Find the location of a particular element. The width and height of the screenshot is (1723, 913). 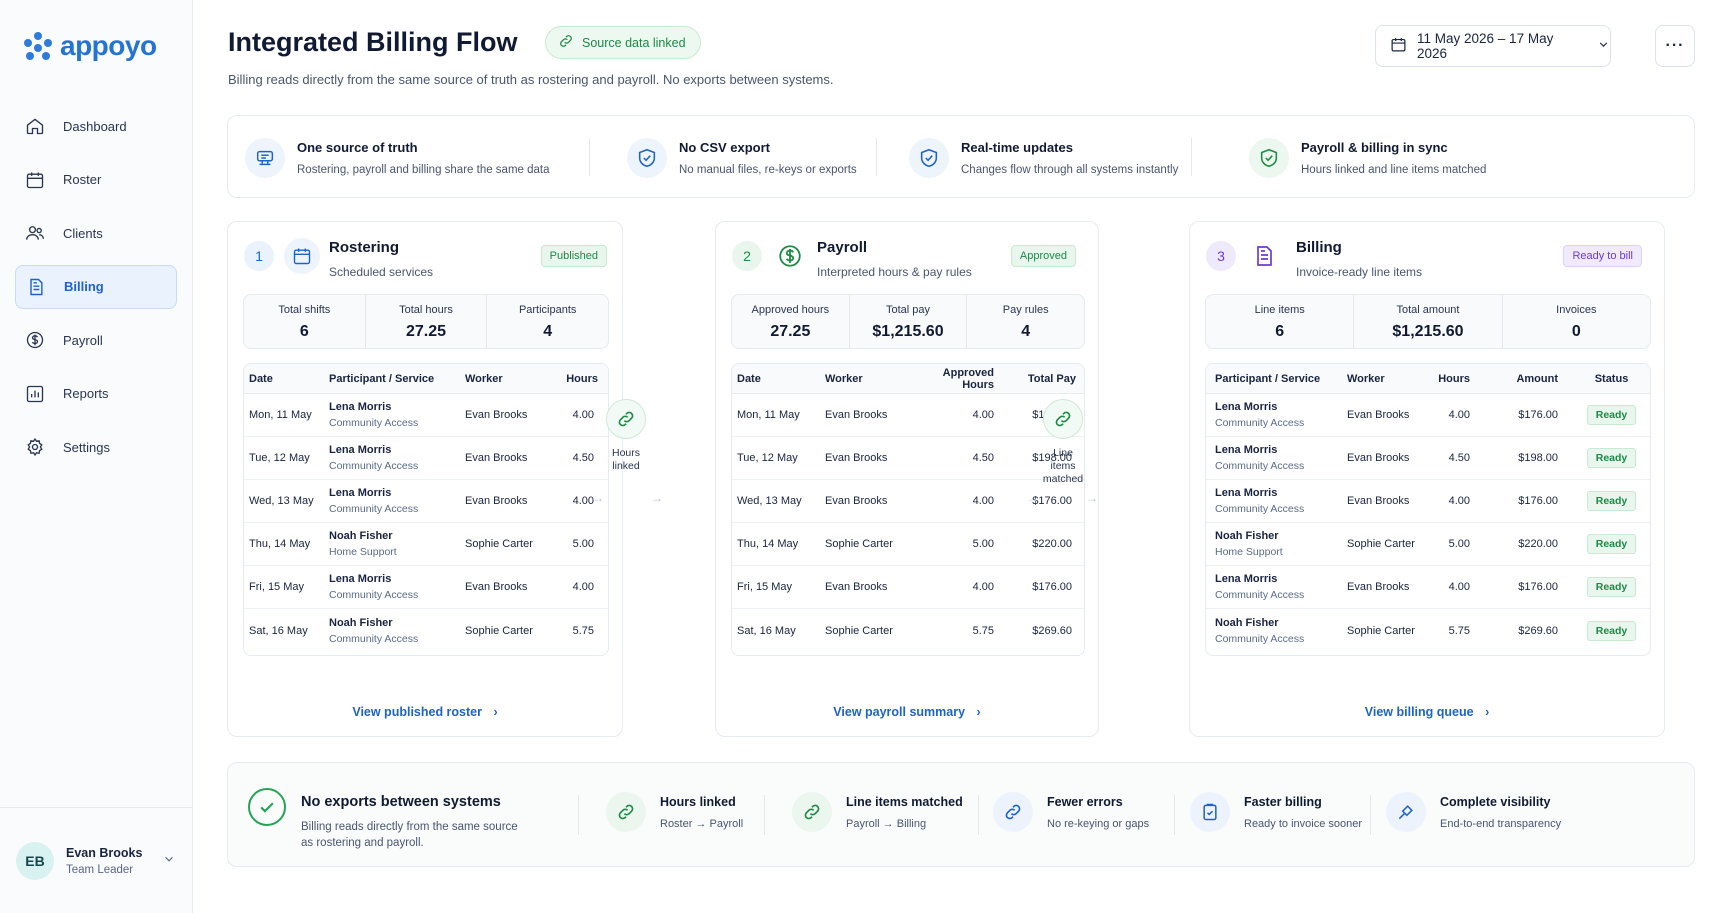

cell-pay: $176.00 is located at coordinates (1052, 587).